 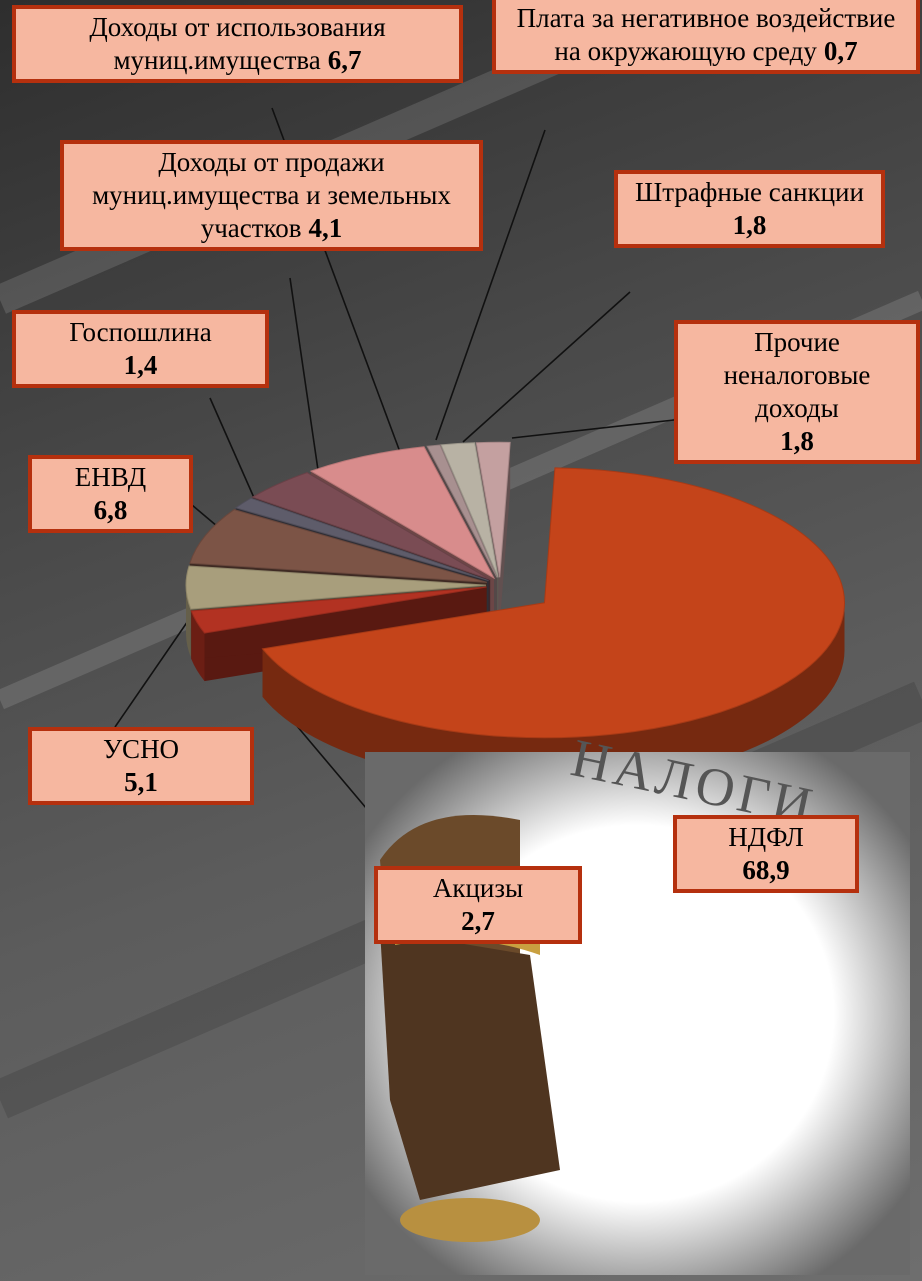 I want to click on data-label-box: Госпошлина 1,4, so click(x=140, y=349).